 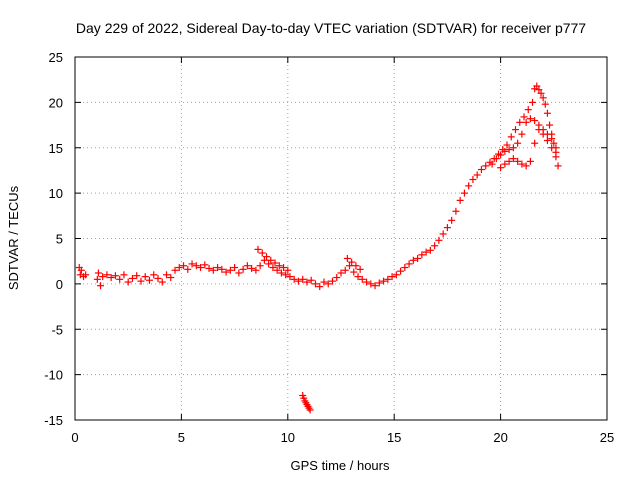 I want to click on x-tick-label: 20, so click(x=500, y=437).